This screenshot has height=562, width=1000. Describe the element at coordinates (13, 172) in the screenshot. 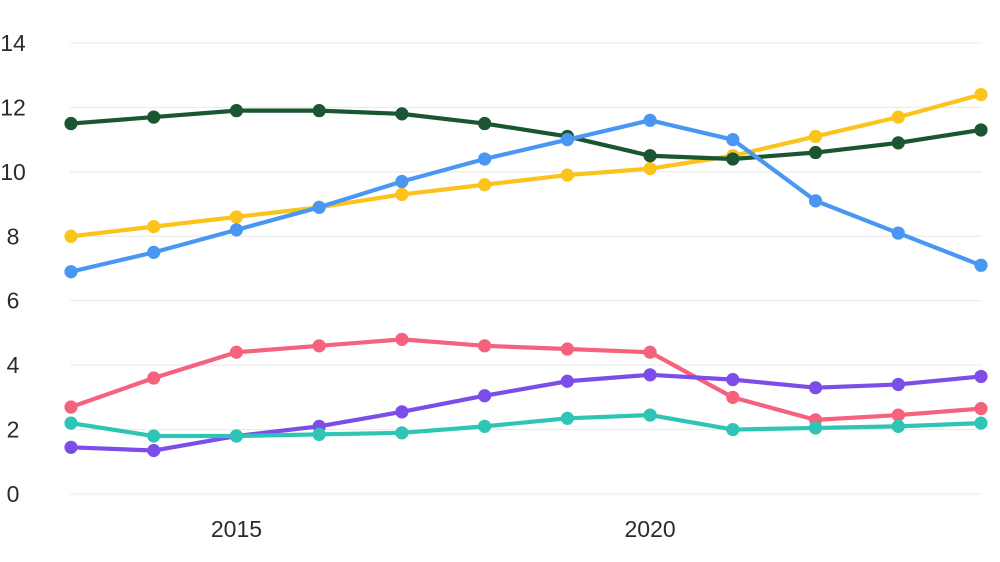

I see `y-axis-tick-label: 10` at that location.